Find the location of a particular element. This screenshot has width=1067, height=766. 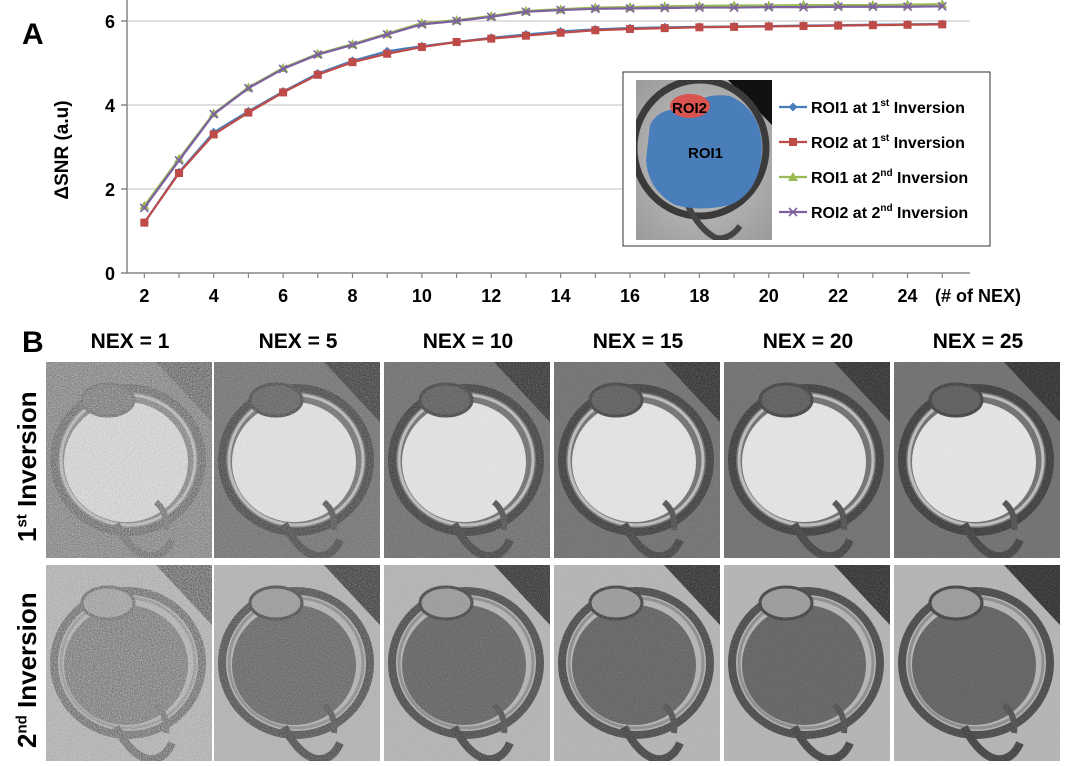

legend-label: ROI2 at 2nd Inversion is located at coordinates (889, 212).